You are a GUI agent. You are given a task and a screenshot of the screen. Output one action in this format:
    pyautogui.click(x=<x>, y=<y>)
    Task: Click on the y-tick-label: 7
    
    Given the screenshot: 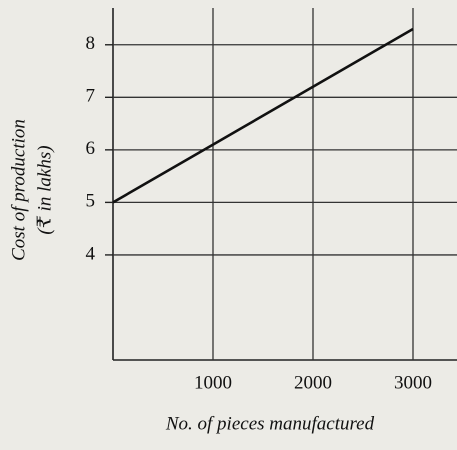 What is the action you would take?
    pyautogui.click(x=91, y=96)
    